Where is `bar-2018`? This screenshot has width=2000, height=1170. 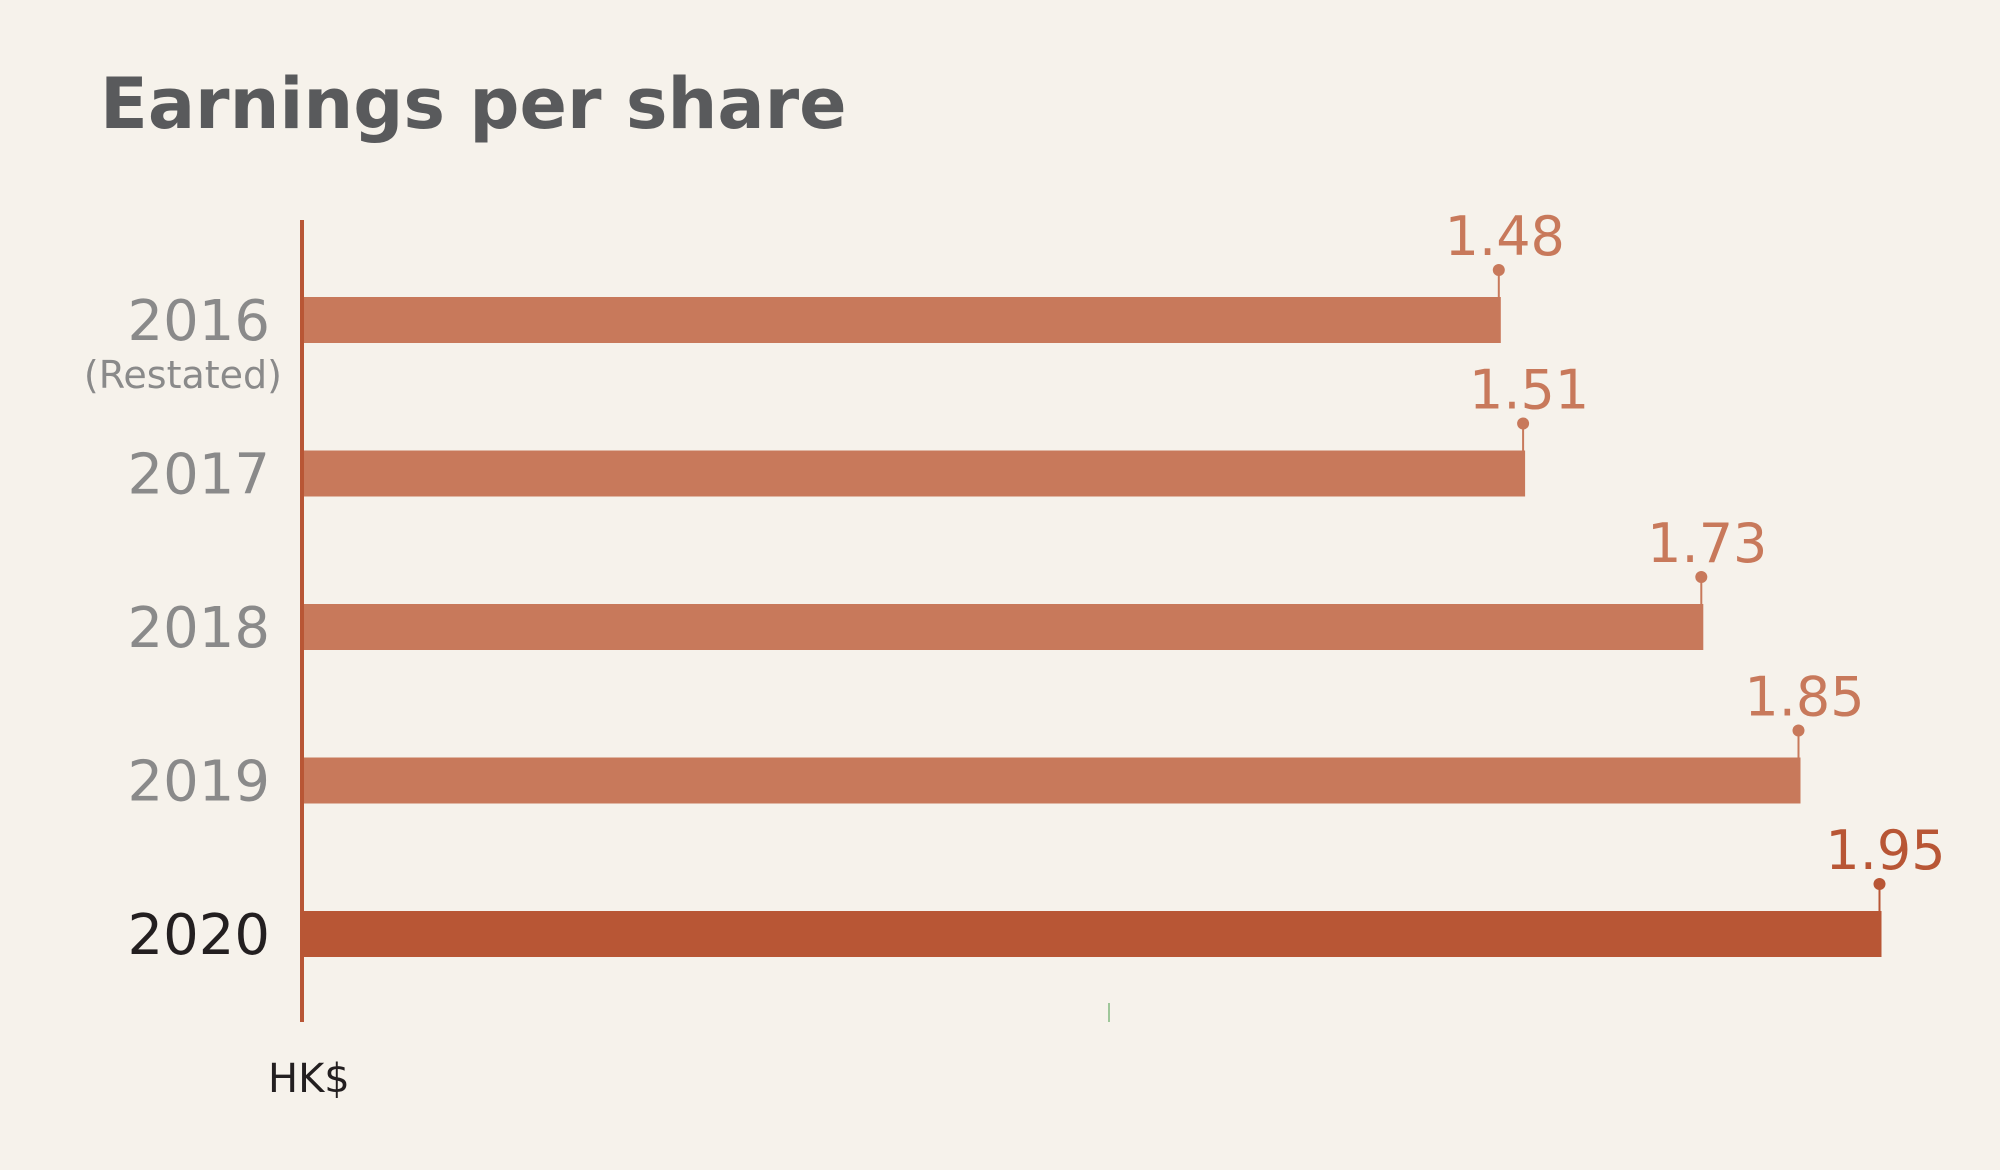 bar-2018 is located at coordinates (1003, 627).